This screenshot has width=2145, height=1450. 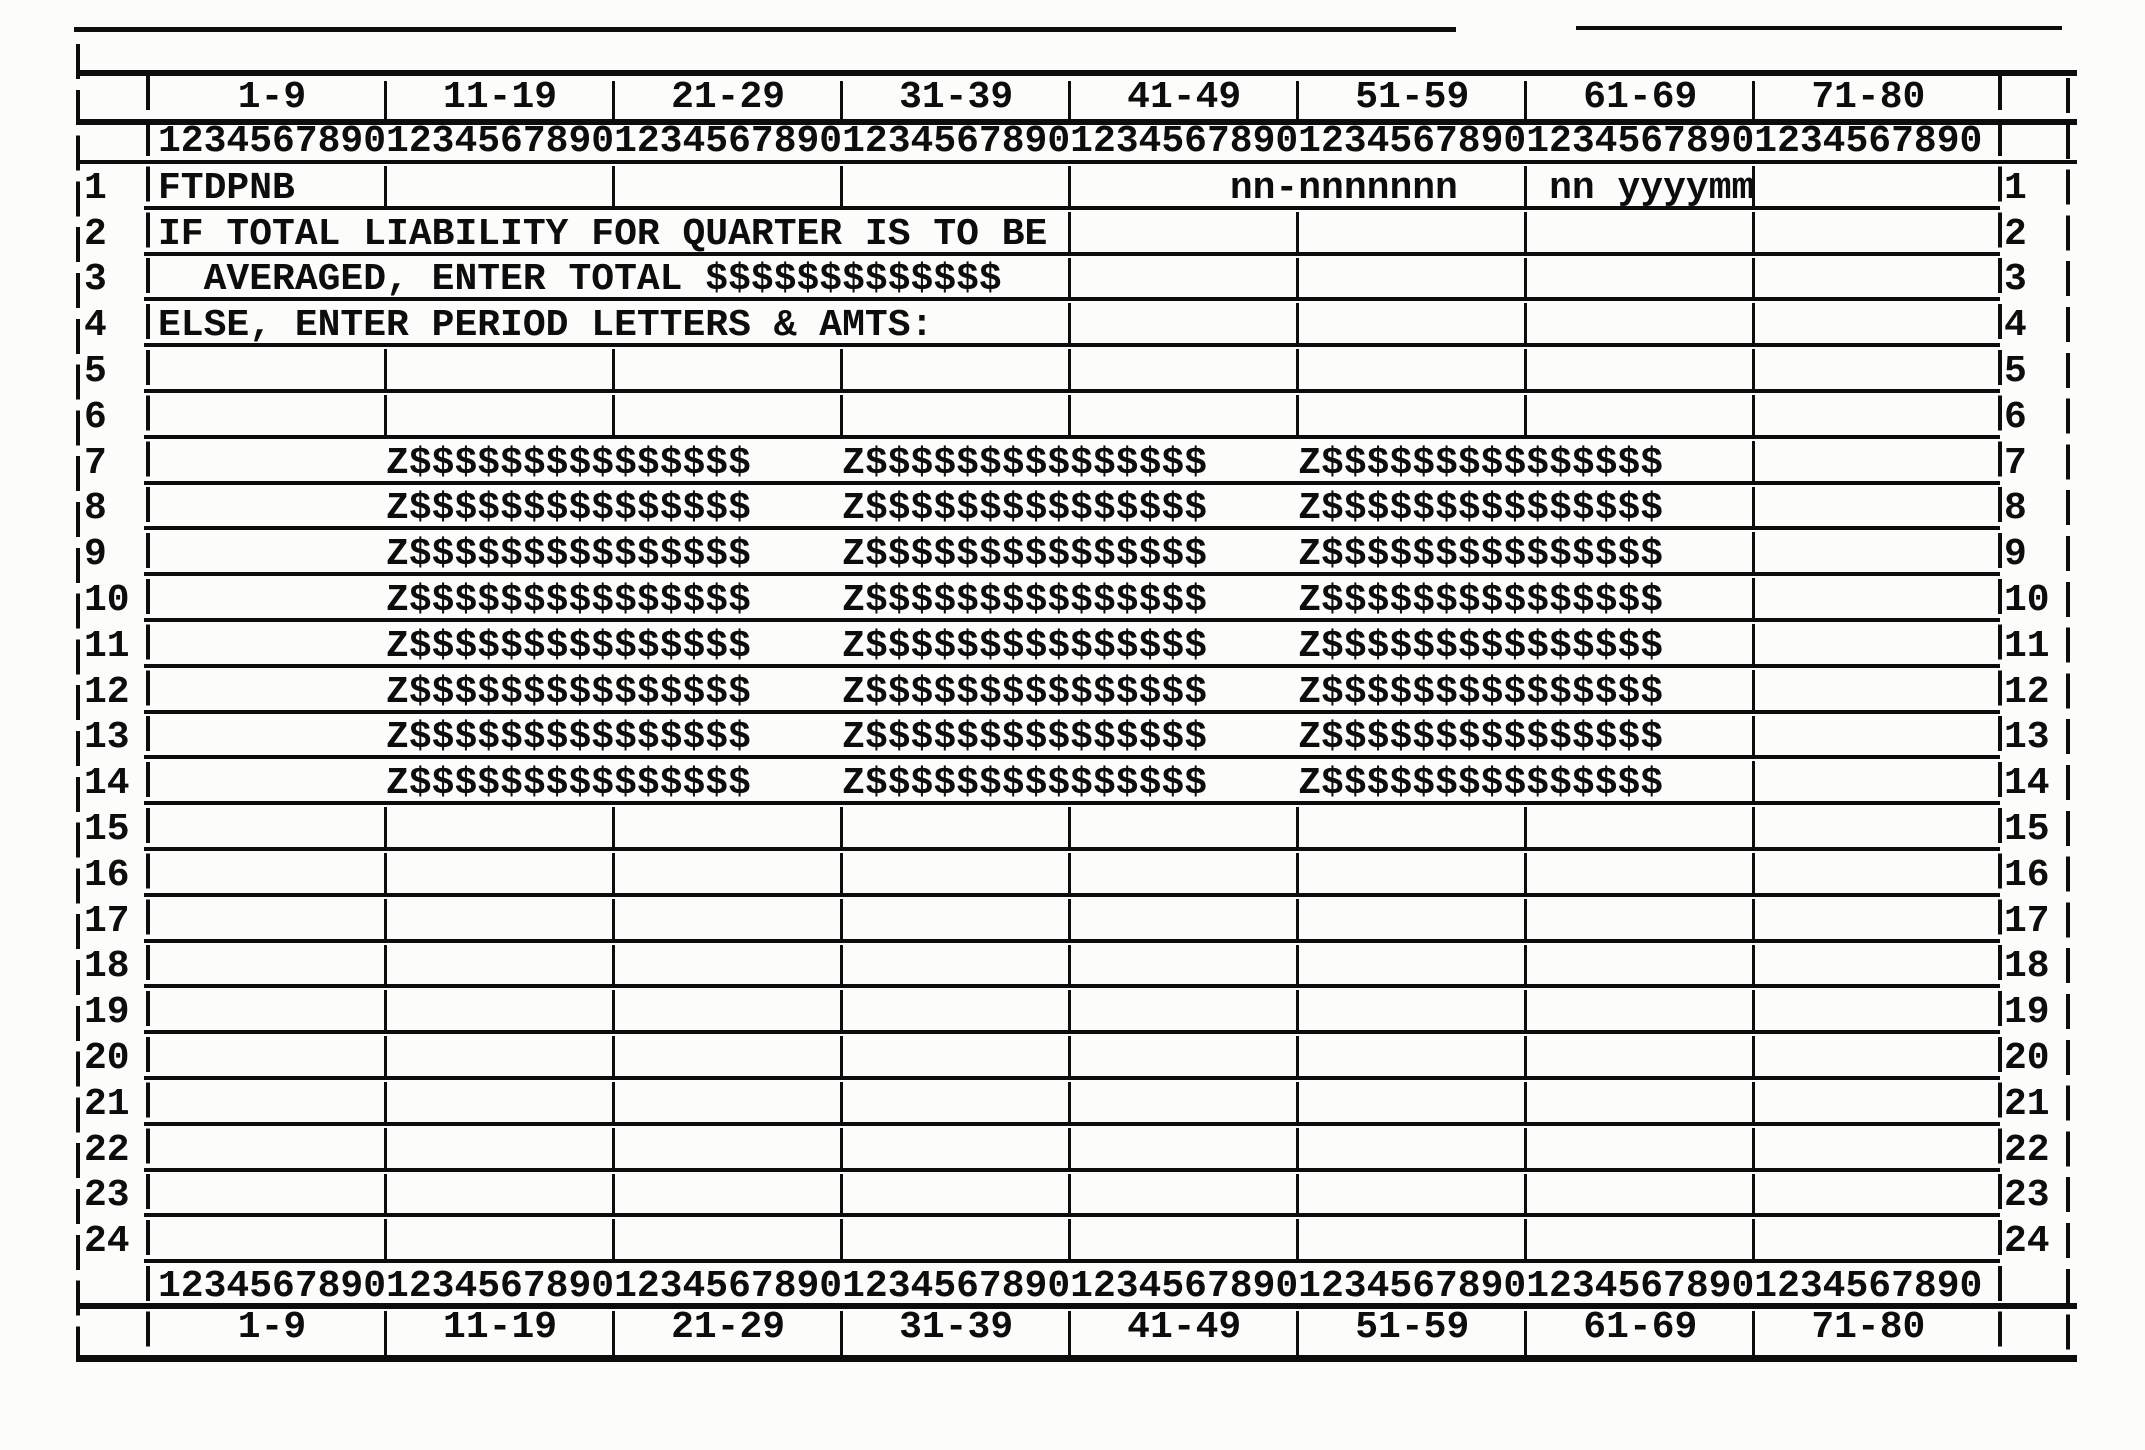 What do you see at coordinates (2015, 417) in the screenshot?
I see `row-number-right: 6` at bounding box center [2015, 417].